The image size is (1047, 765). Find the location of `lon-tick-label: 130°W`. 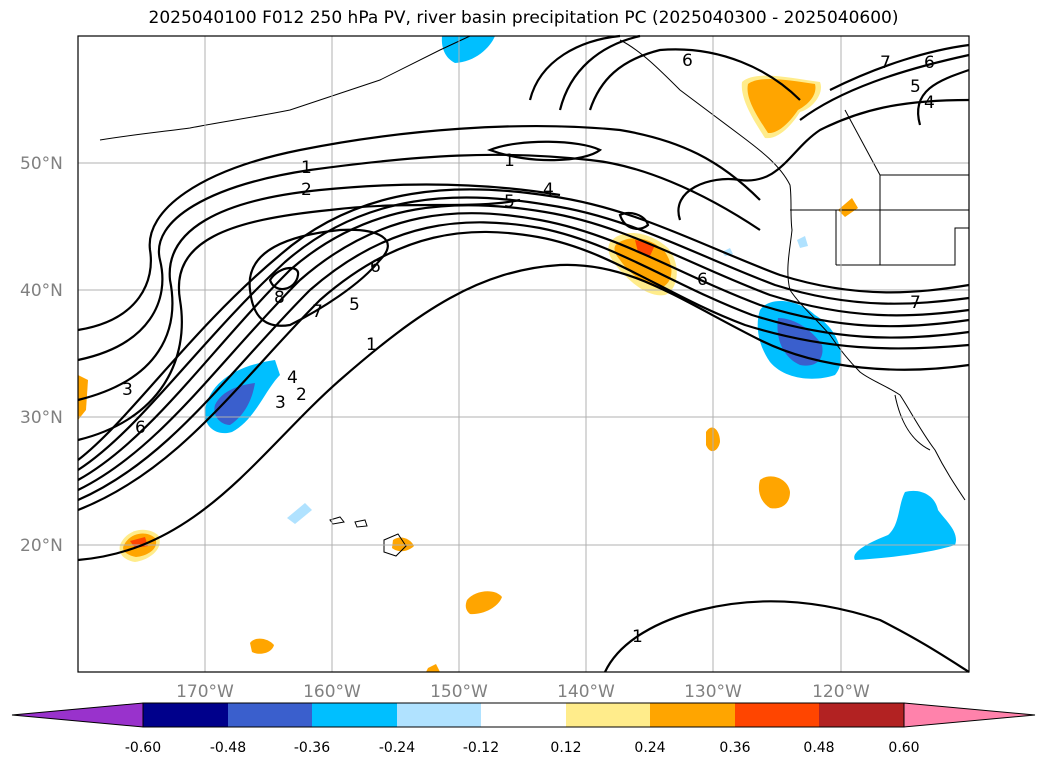

lon-tick-label: 130°W is located at coordinates (713, 692).